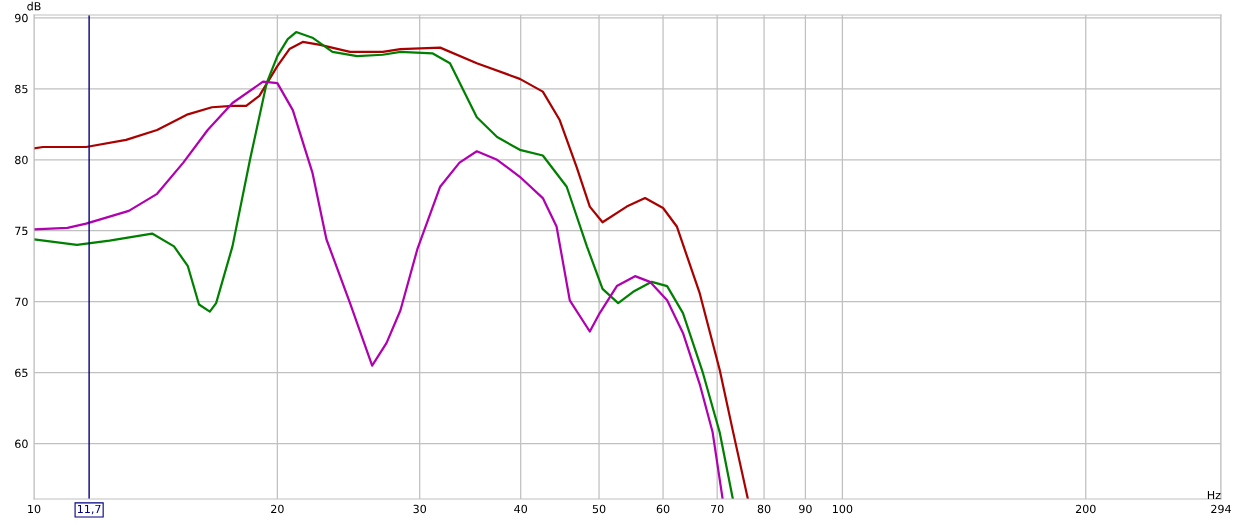  I want to click on x-tick-label: 40, so click(521, 509).